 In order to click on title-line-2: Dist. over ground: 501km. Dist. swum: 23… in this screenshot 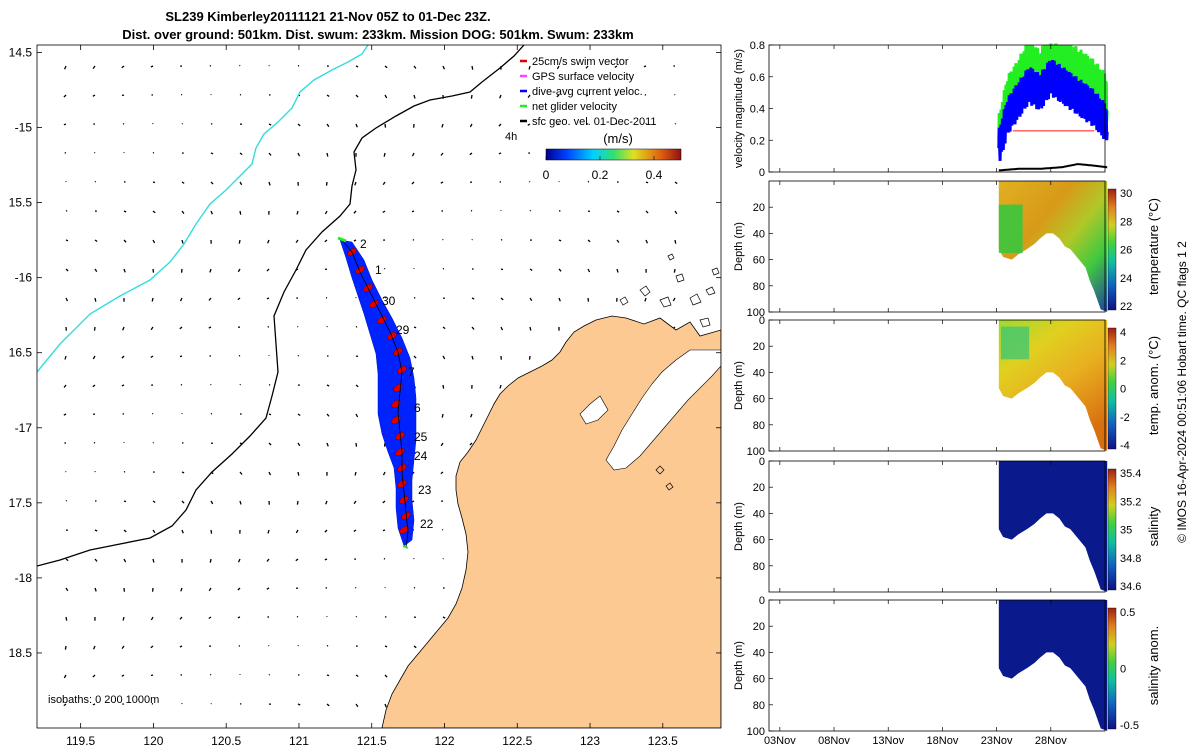, I will do `click(378, 34)`.